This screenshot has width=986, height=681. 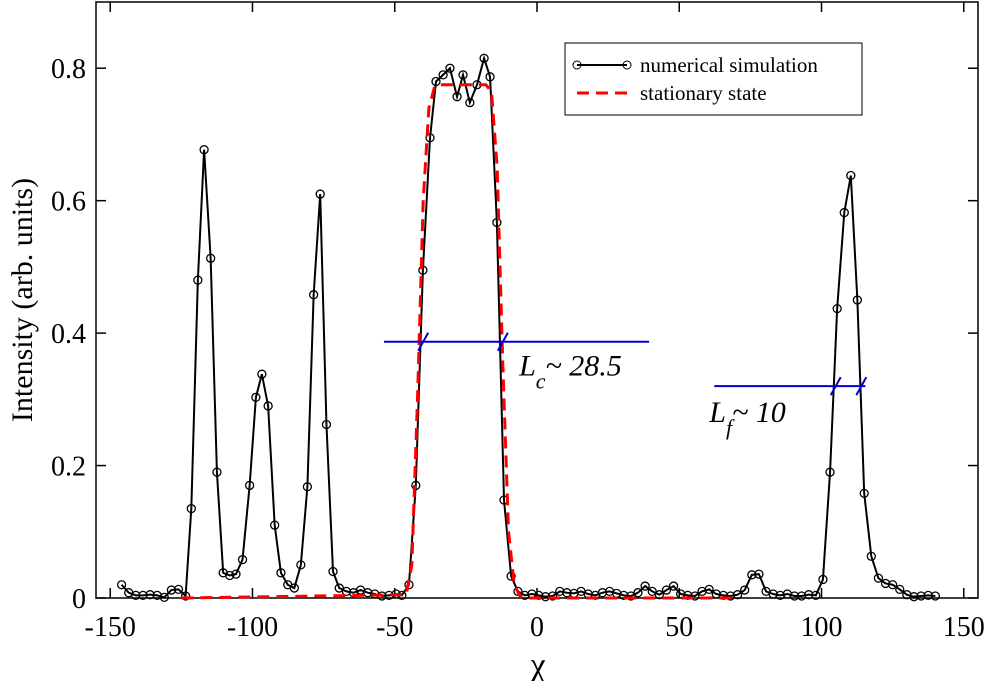 I want to click on x-tick-label: 0, so click(x=537, y=627).